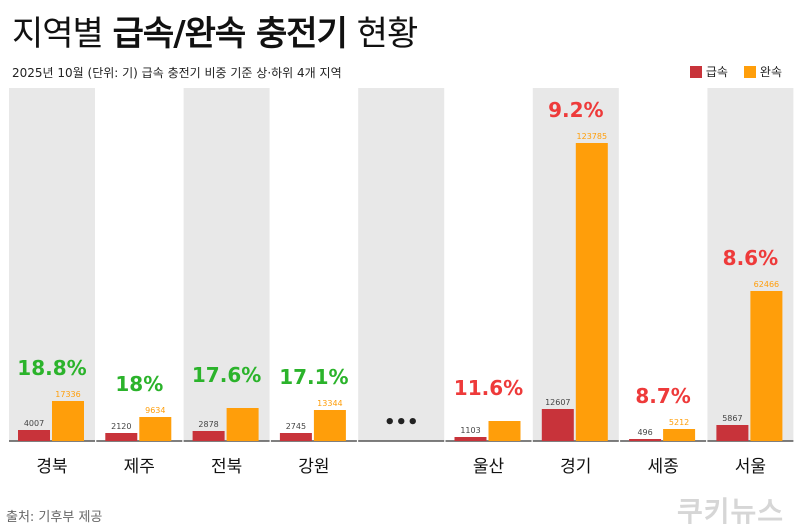 Image resolution: width=800 pixels, height=531 pixels. I want to click on legend-fast-label: 급속, so click(716, 72).